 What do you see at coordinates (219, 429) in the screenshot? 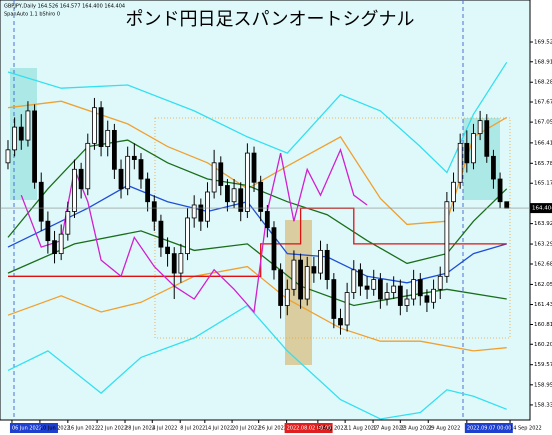
I see `x-tick-label: 14 Jul 2022` at bounding box center [219, 429].